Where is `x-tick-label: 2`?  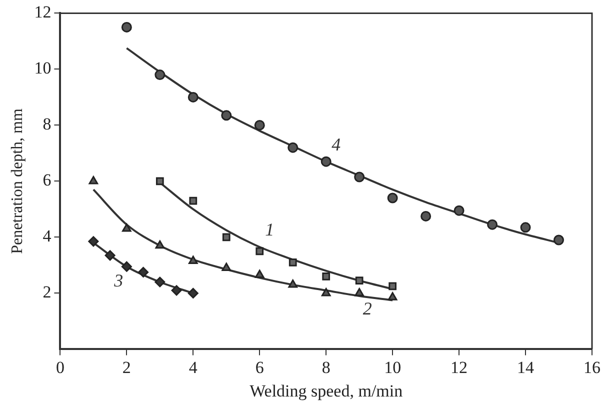 x-tick-label: 2 is located at coordinates (126, 367).